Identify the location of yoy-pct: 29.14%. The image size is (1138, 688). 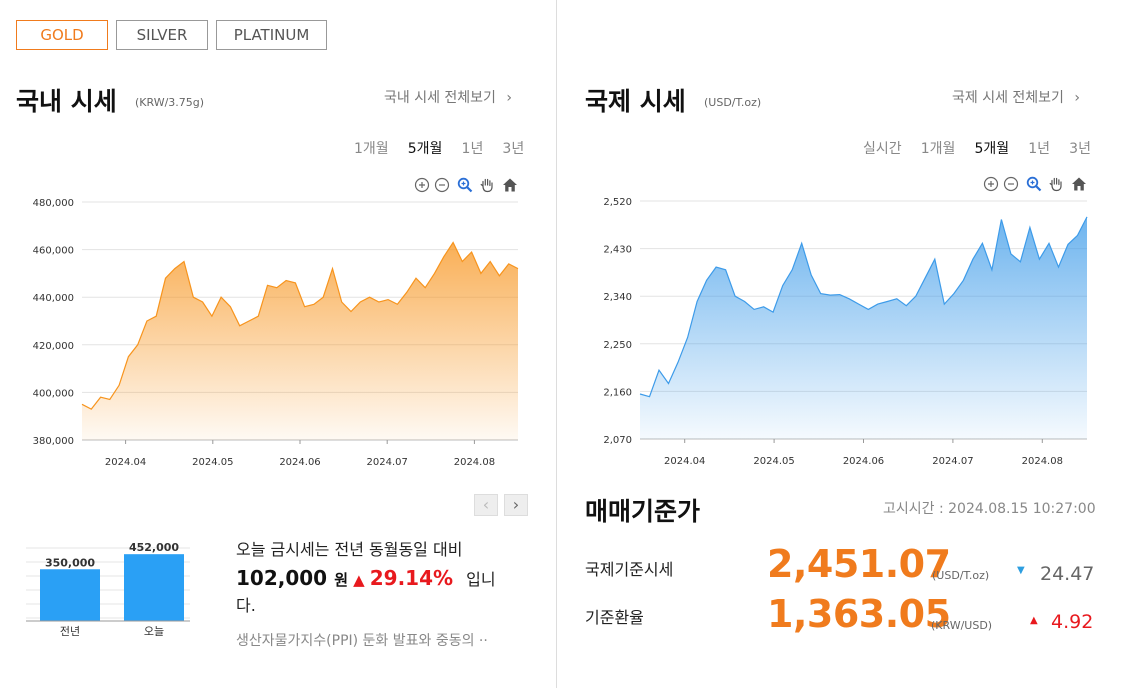
(411, 578).